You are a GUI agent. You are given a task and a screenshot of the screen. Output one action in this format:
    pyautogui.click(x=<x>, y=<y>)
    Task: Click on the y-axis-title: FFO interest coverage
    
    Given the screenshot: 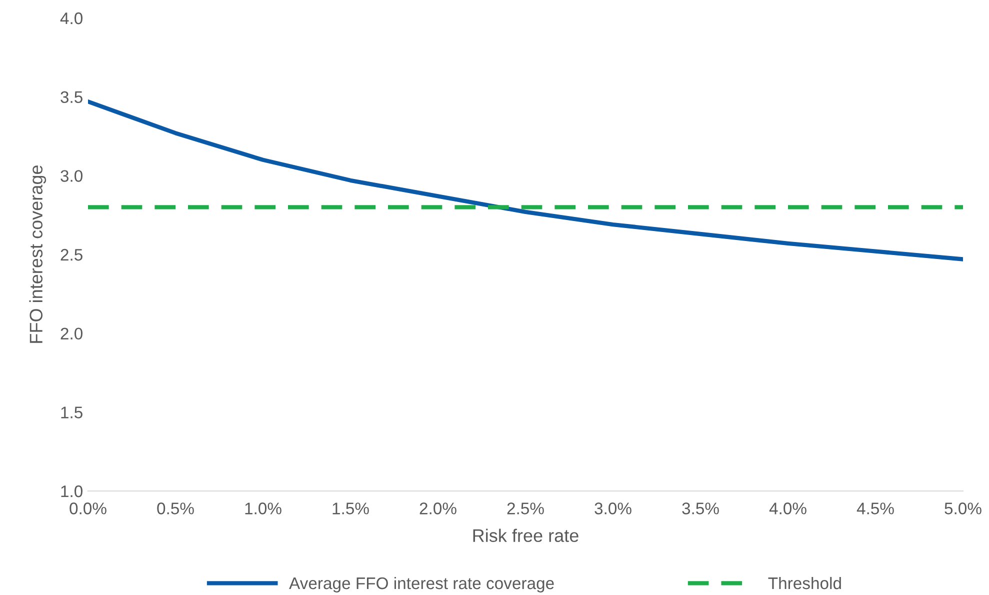 What is the action you would take?
    pyautogui.click(x=37, y=254)
    